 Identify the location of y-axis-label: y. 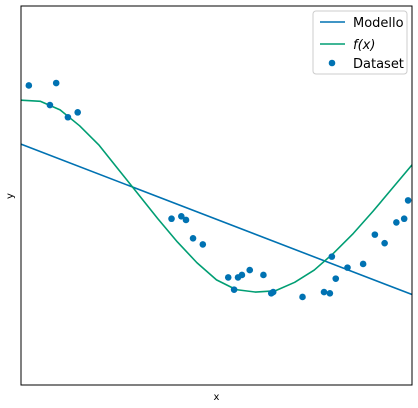
(10, 196).